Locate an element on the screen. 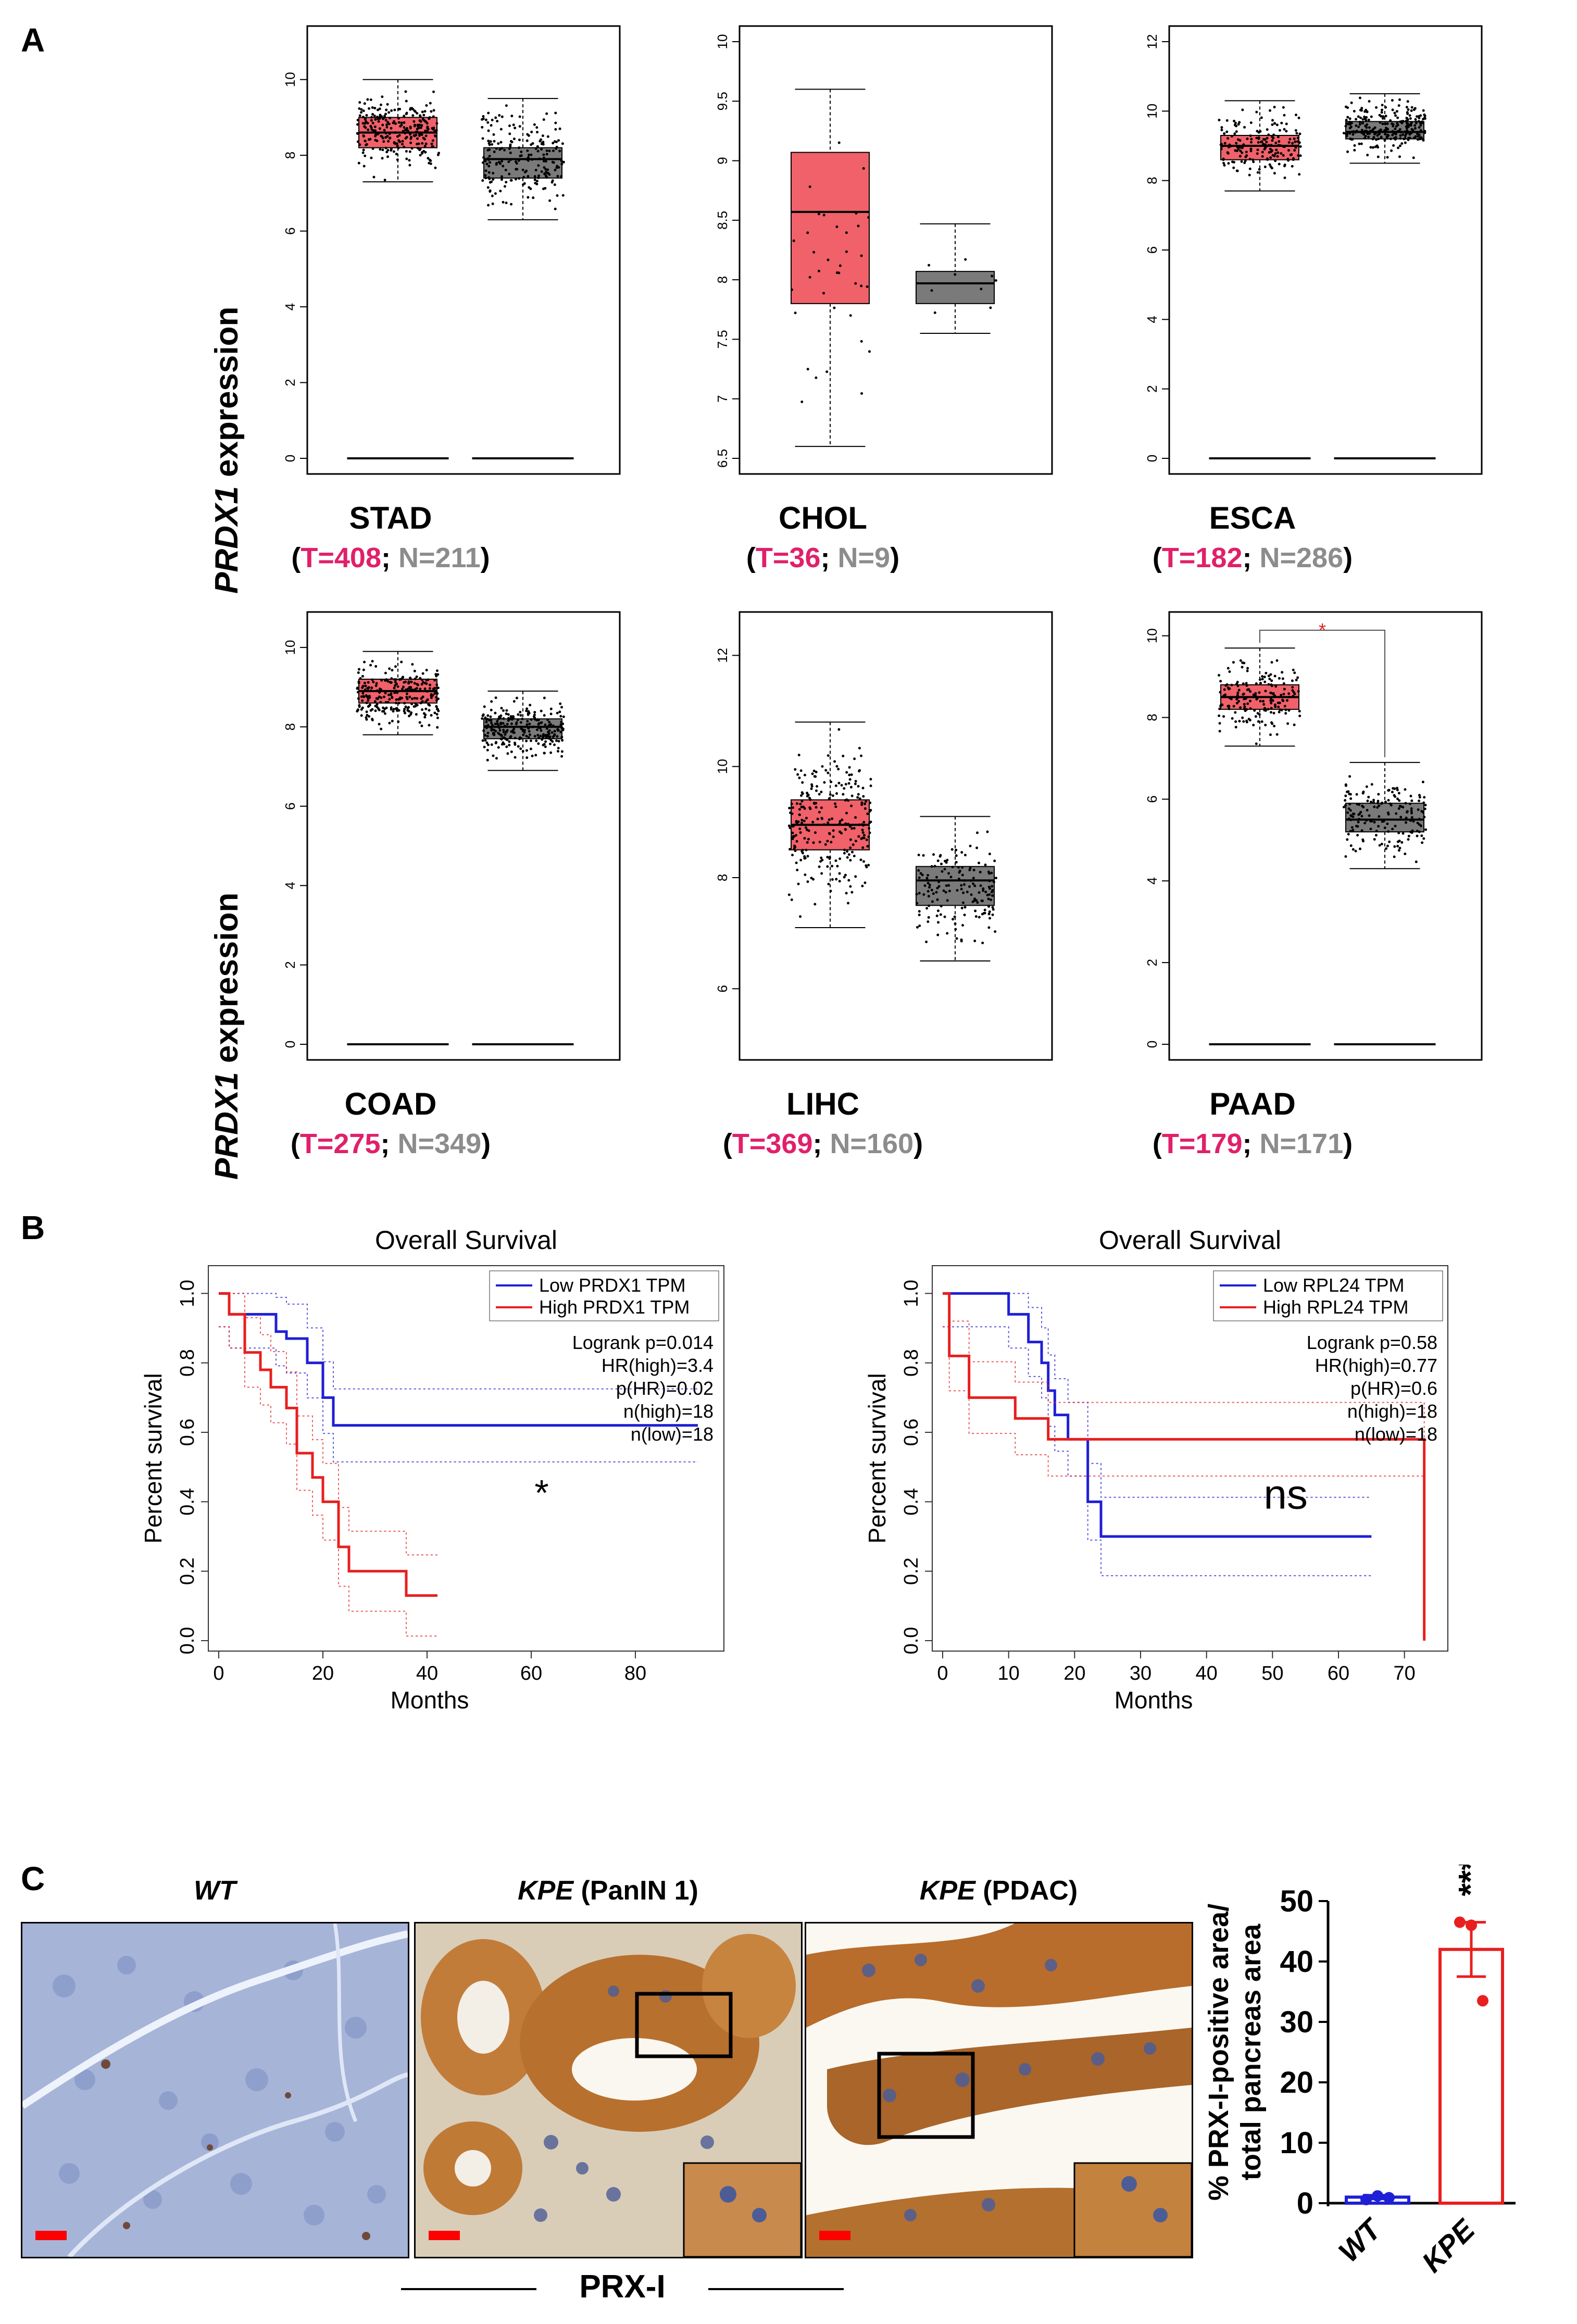 This screenshot has height=2324, width=1577. y-tick-label: 8 is located at coordinates (722, 279).